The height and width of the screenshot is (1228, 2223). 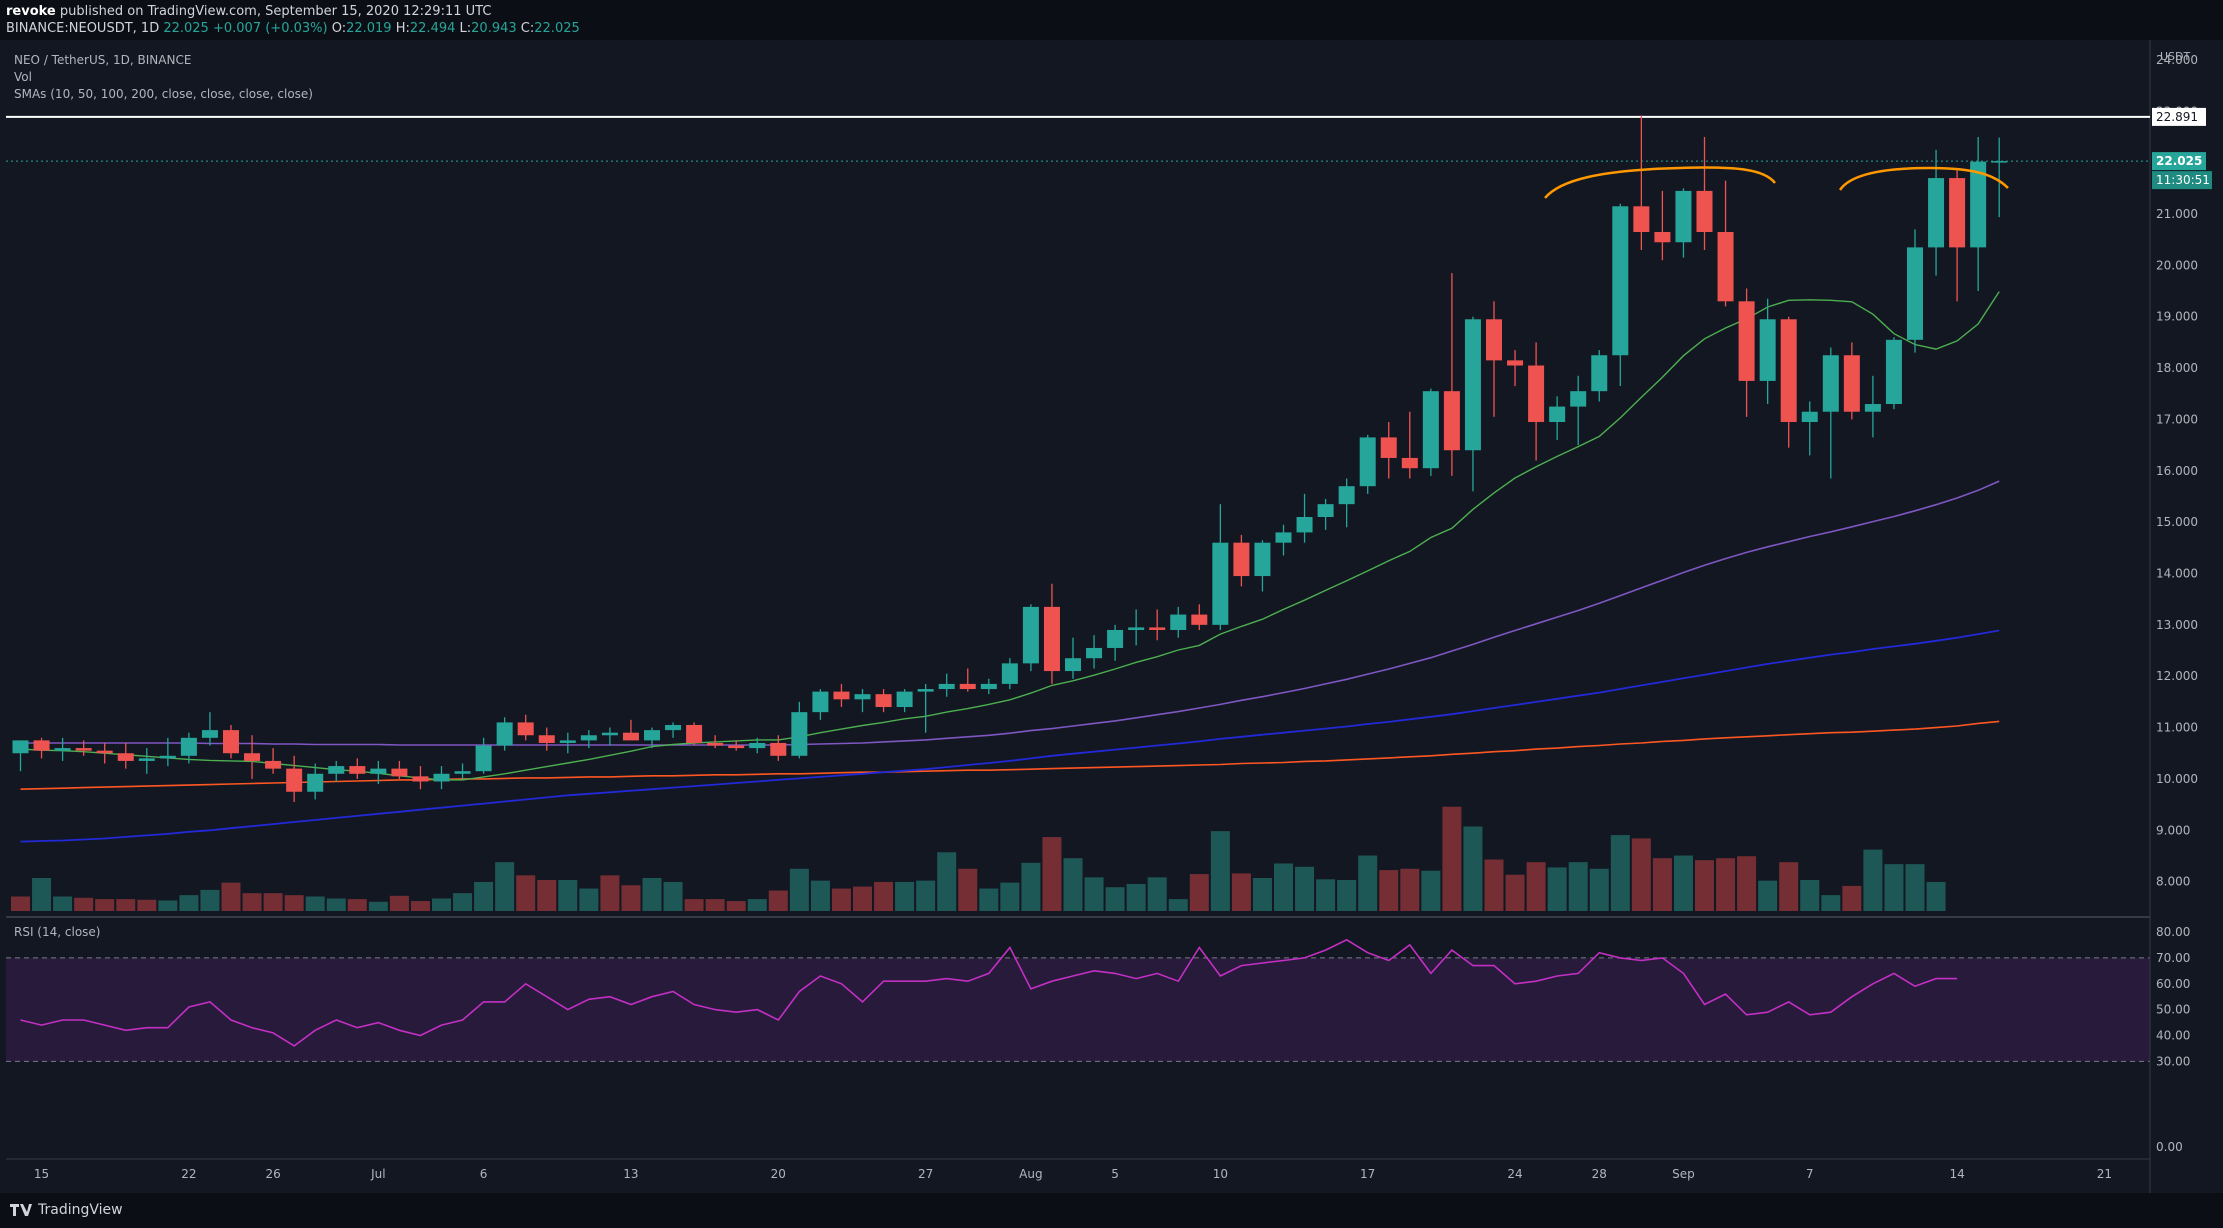 I want to click on legend-vol: Vol, so click(x=23, y=77).